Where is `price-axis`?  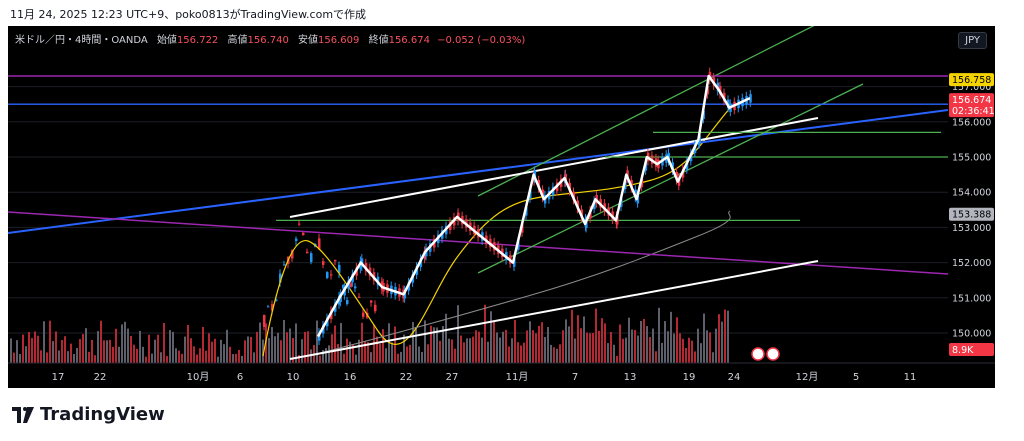 price-axis is located at coordinates (971, 207).